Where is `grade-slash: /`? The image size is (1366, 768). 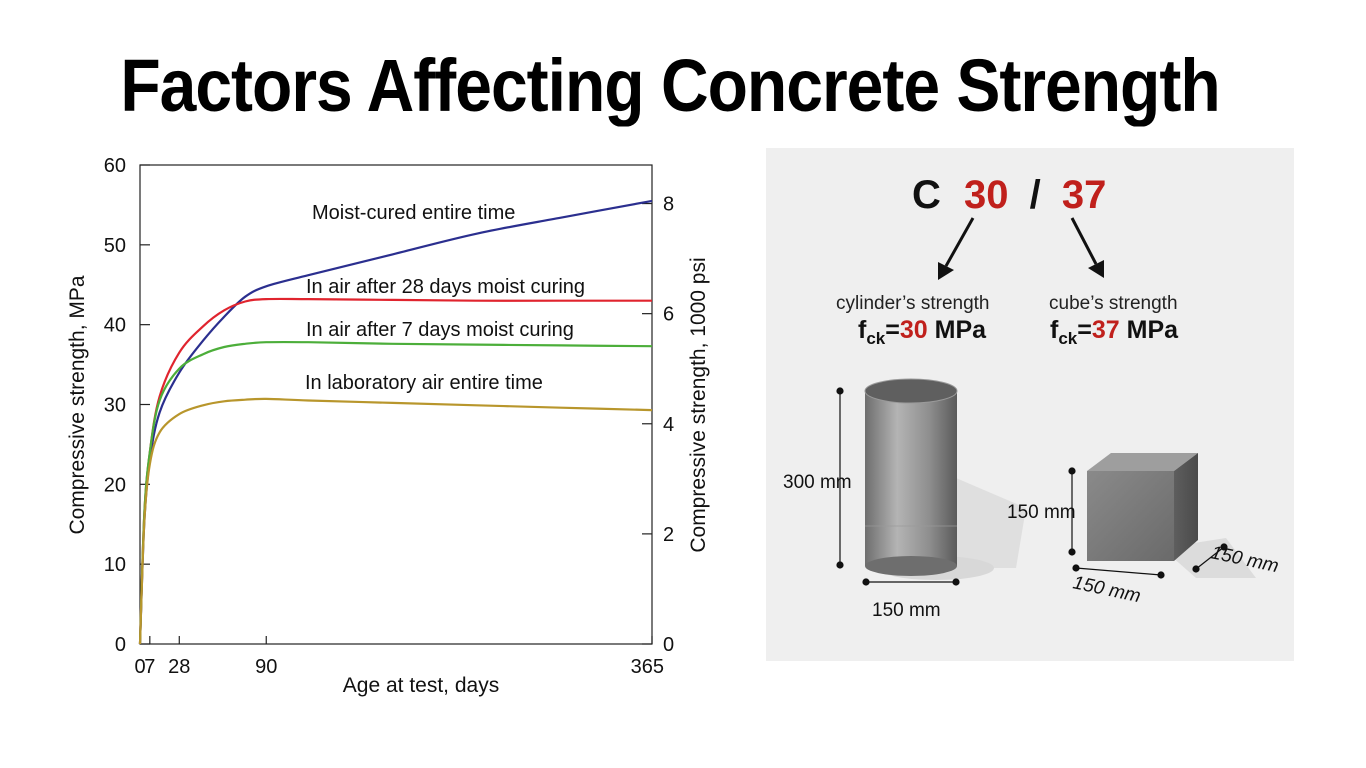 grade-slash: / is located at coordinates (1035, 195).